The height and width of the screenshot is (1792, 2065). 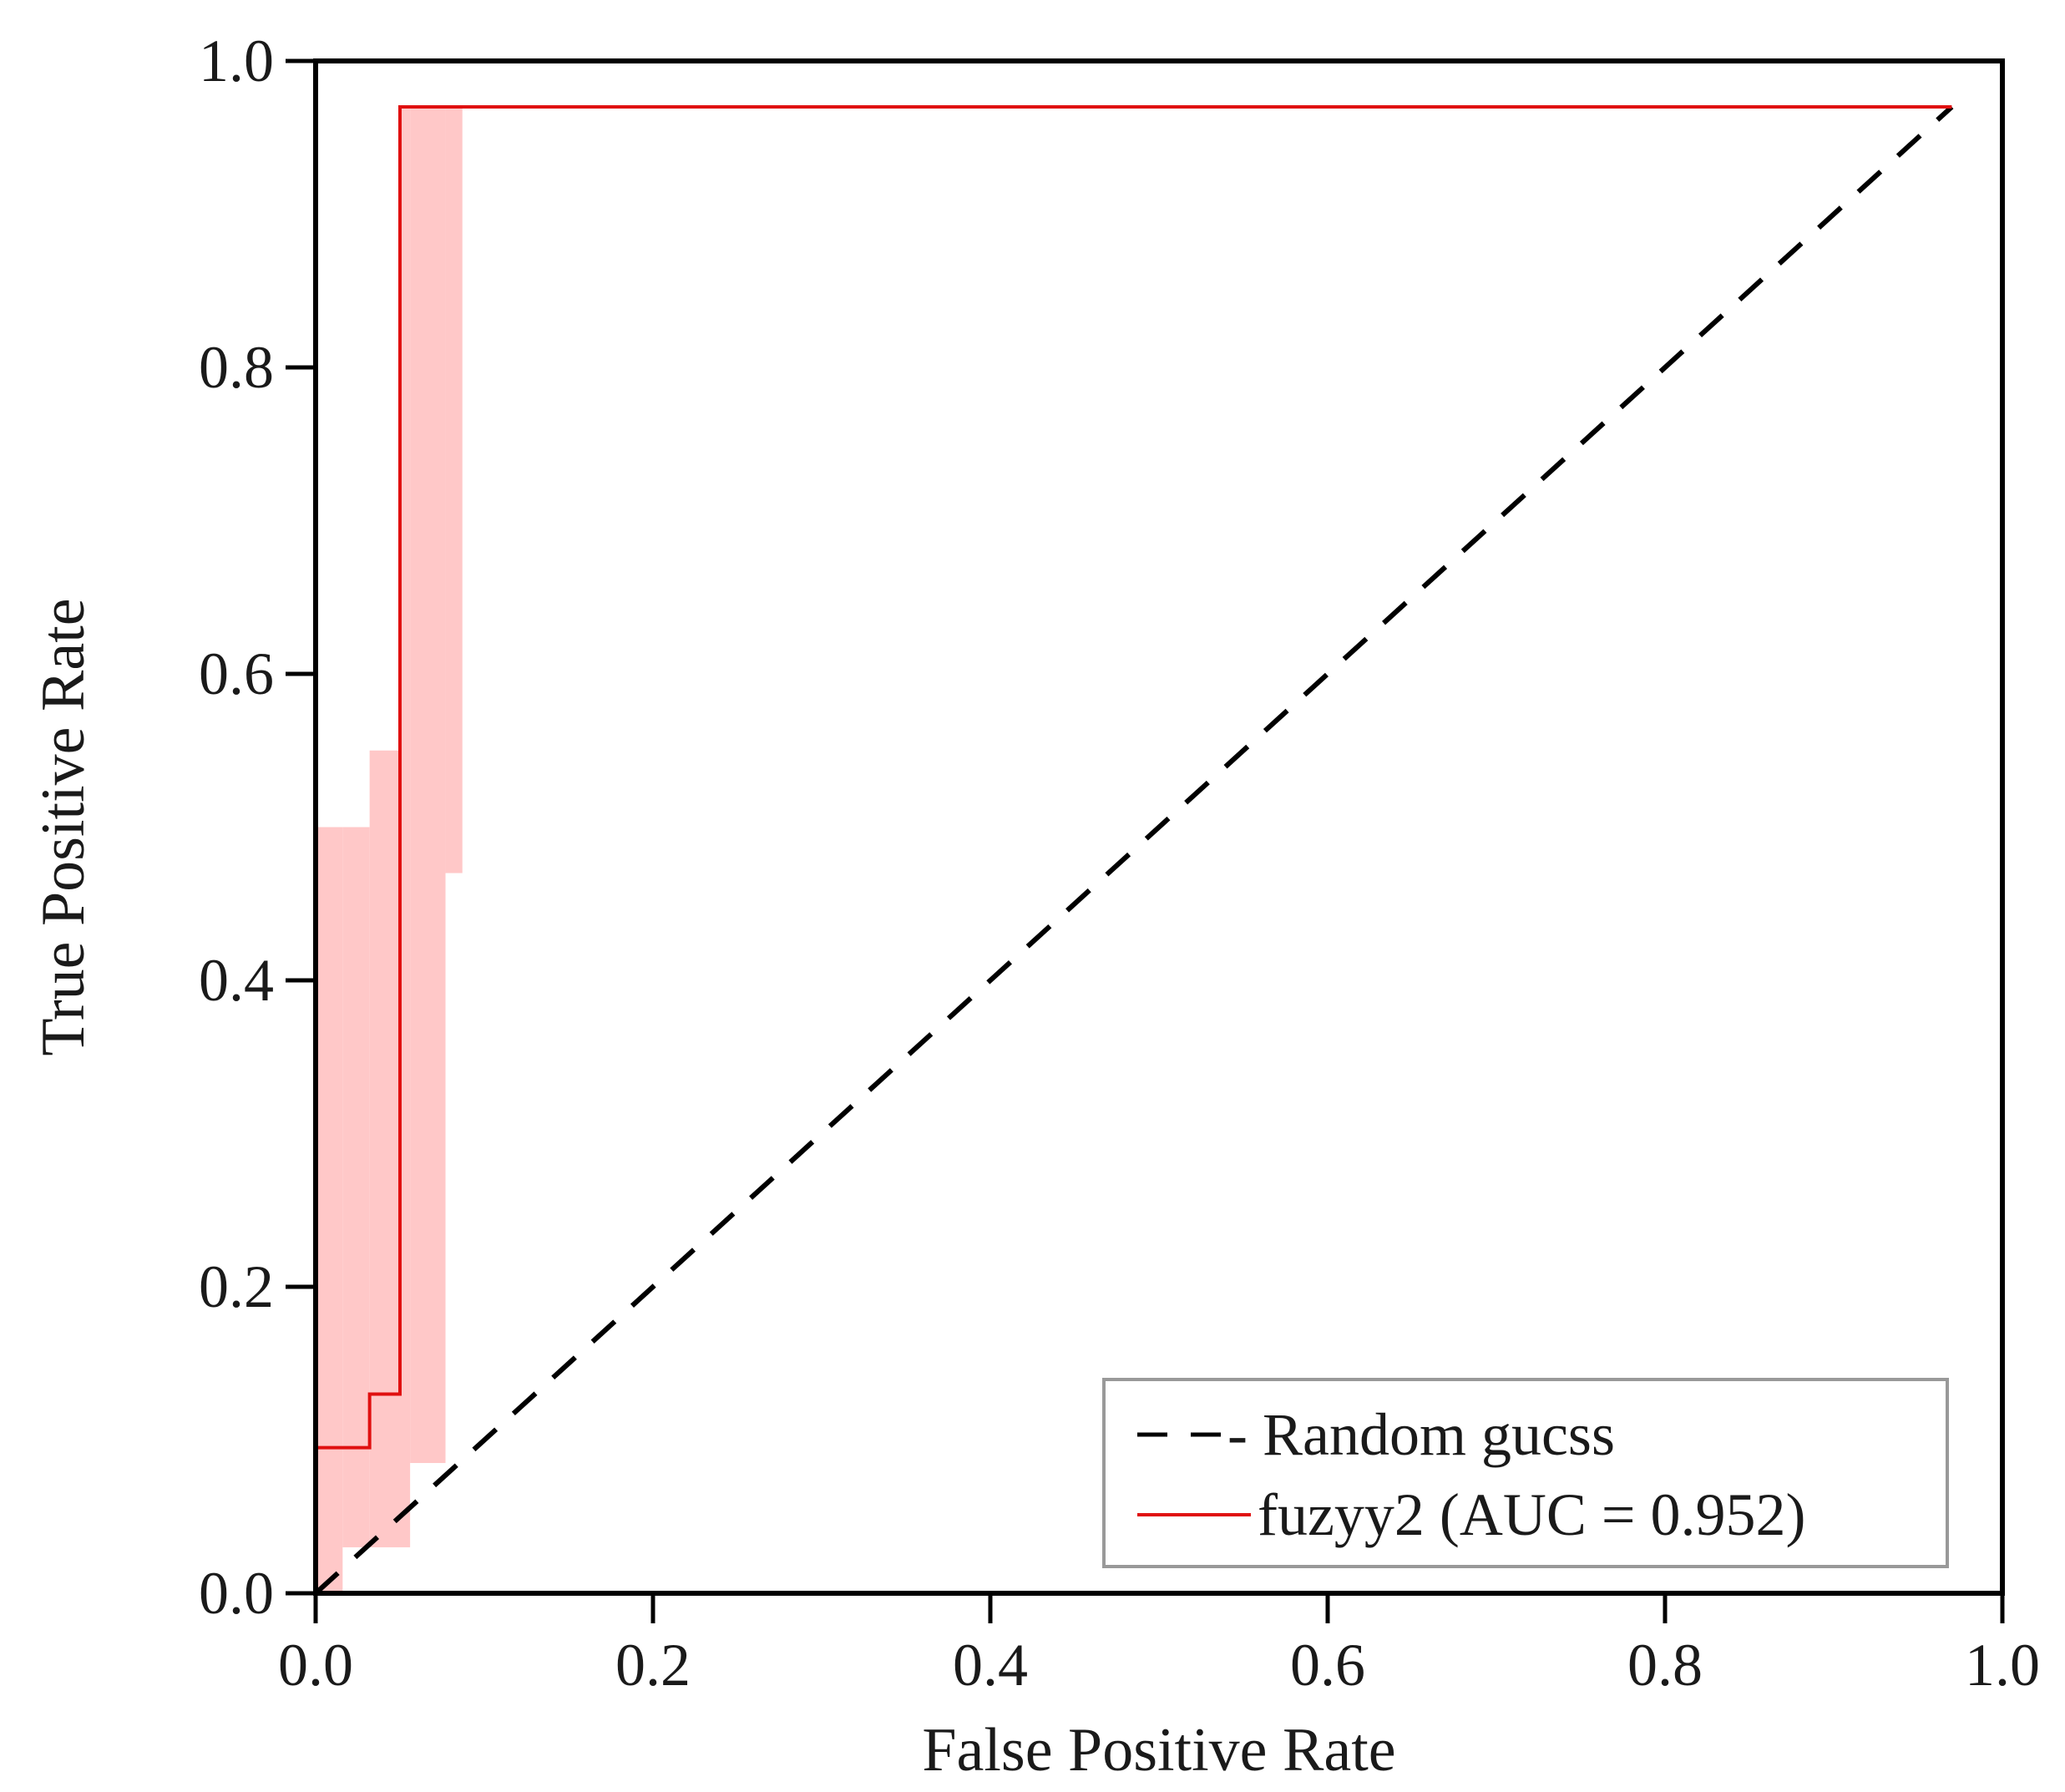 I want to click on y-tick-label: 0.4, so click(x=236, y=980).